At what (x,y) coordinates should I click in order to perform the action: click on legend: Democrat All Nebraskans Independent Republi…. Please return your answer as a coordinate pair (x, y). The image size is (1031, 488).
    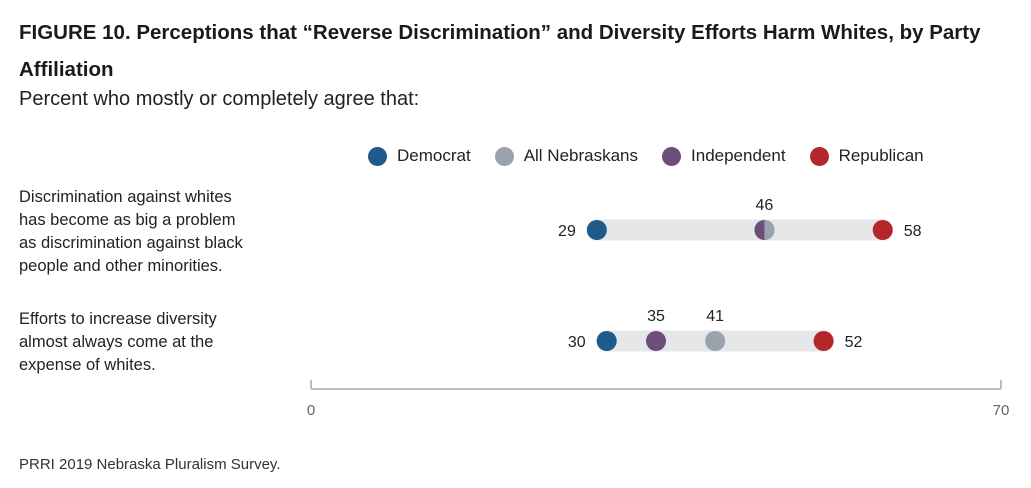
    Looking at the image, I should click on (658, 156).